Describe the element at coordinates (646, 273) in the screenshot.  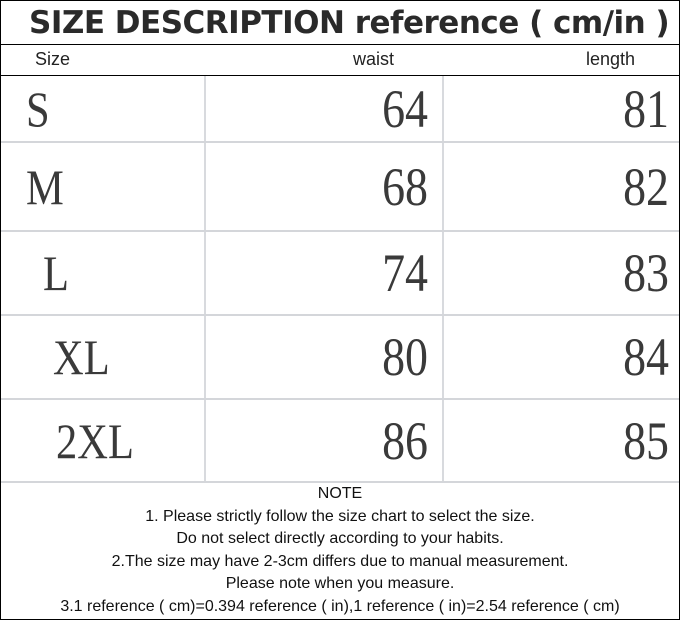
I see `length-value: 83` at that location.